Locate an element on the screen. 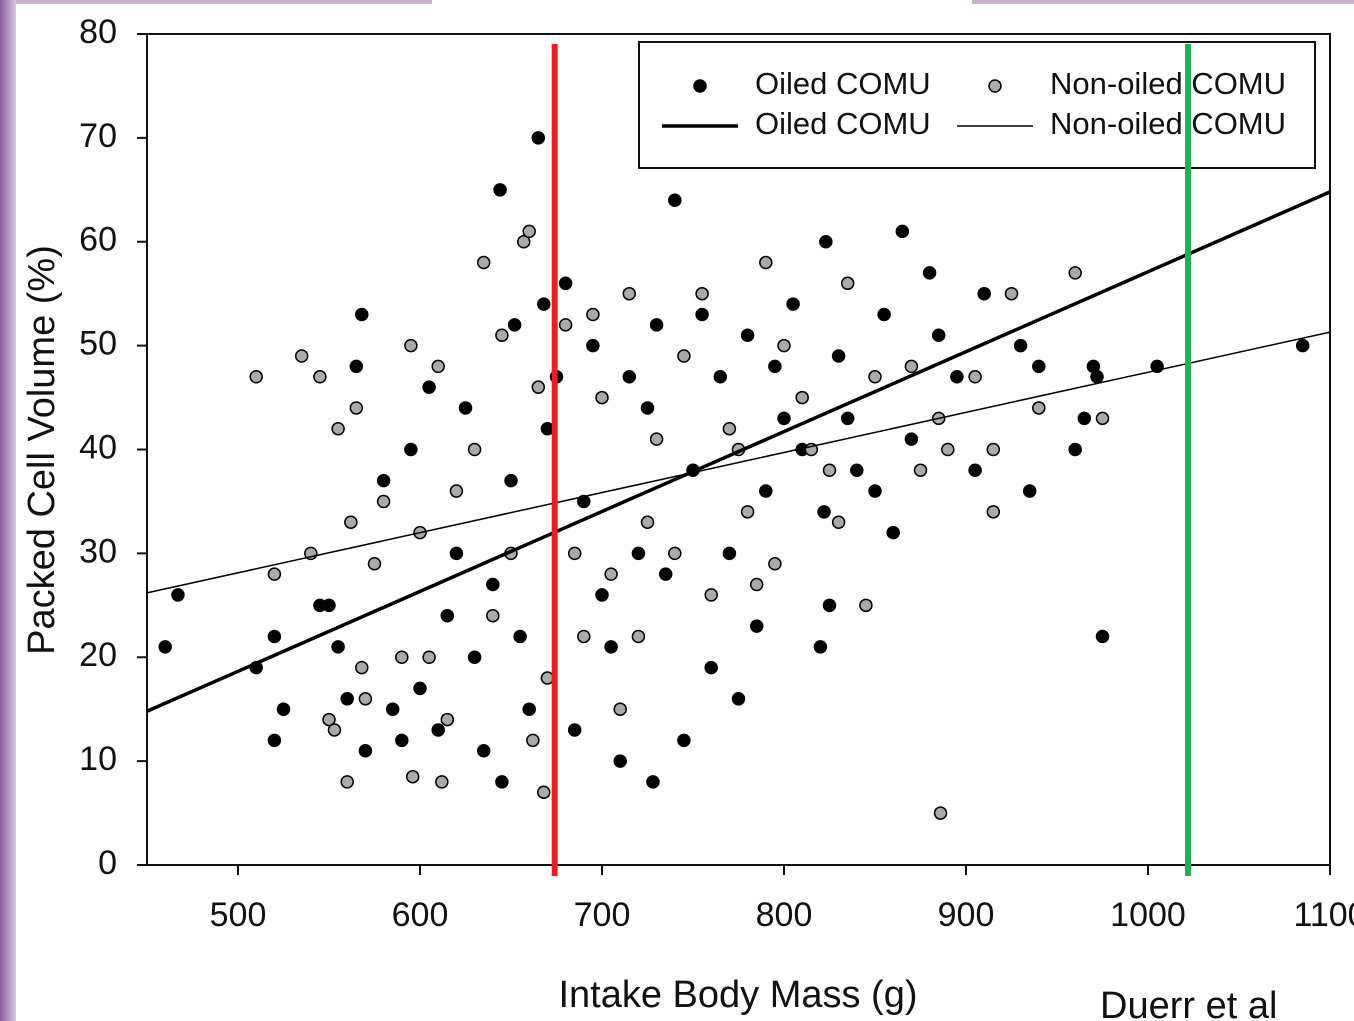 The height and width of the screenshot is (1021, 1354). y-tick-label: 80 is located at coordinates (98, 32).